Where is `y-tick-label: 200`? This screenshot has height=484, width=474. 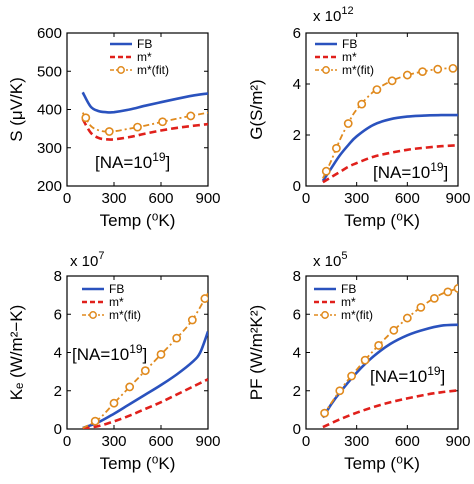
y-tick-label: 200 is located at coordinates (49, 186).